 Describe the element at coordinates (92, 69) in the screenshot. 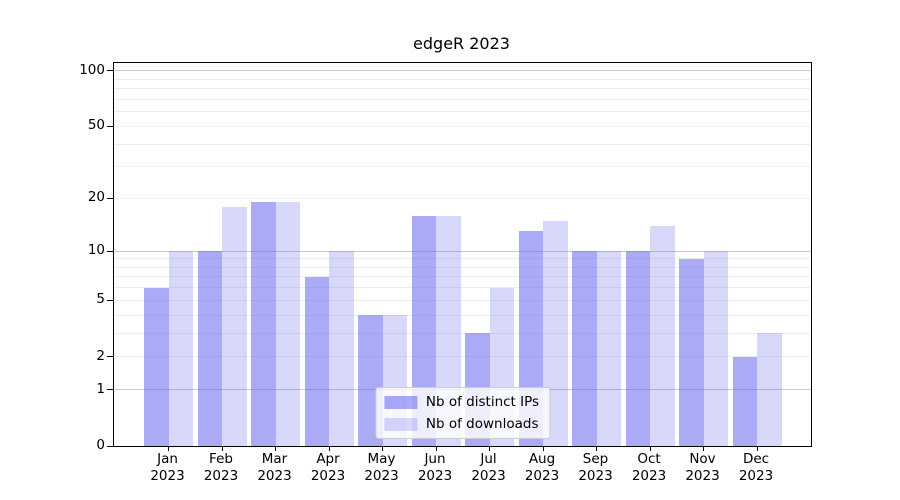

I see `y-tick-label: 100` at that location.